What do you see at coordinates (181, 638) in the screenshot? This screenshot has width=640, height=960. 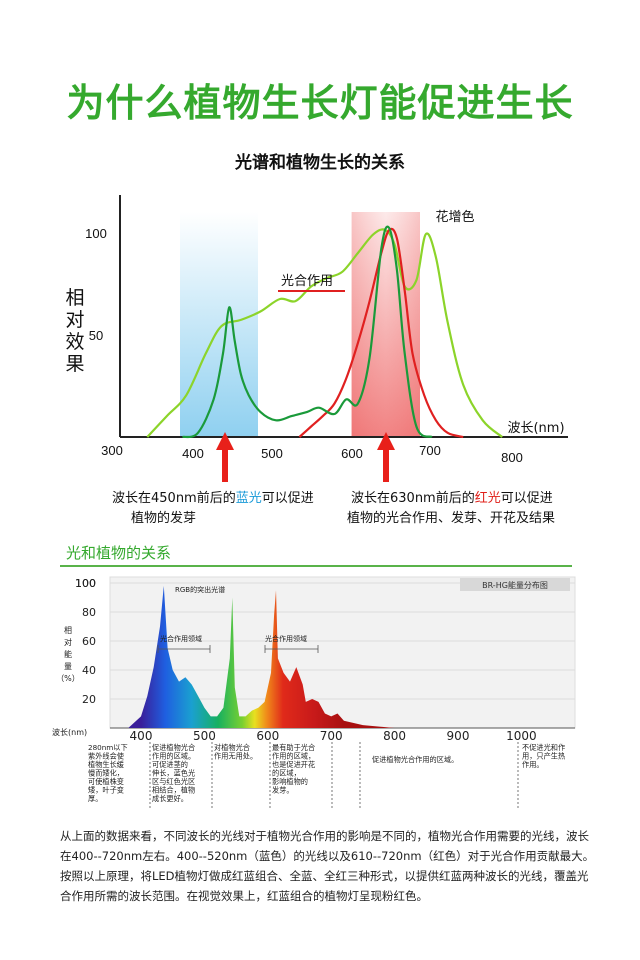 I see `photosynthesis-zone-label-1: 光合作用领域` at bounding box center [181, 638].